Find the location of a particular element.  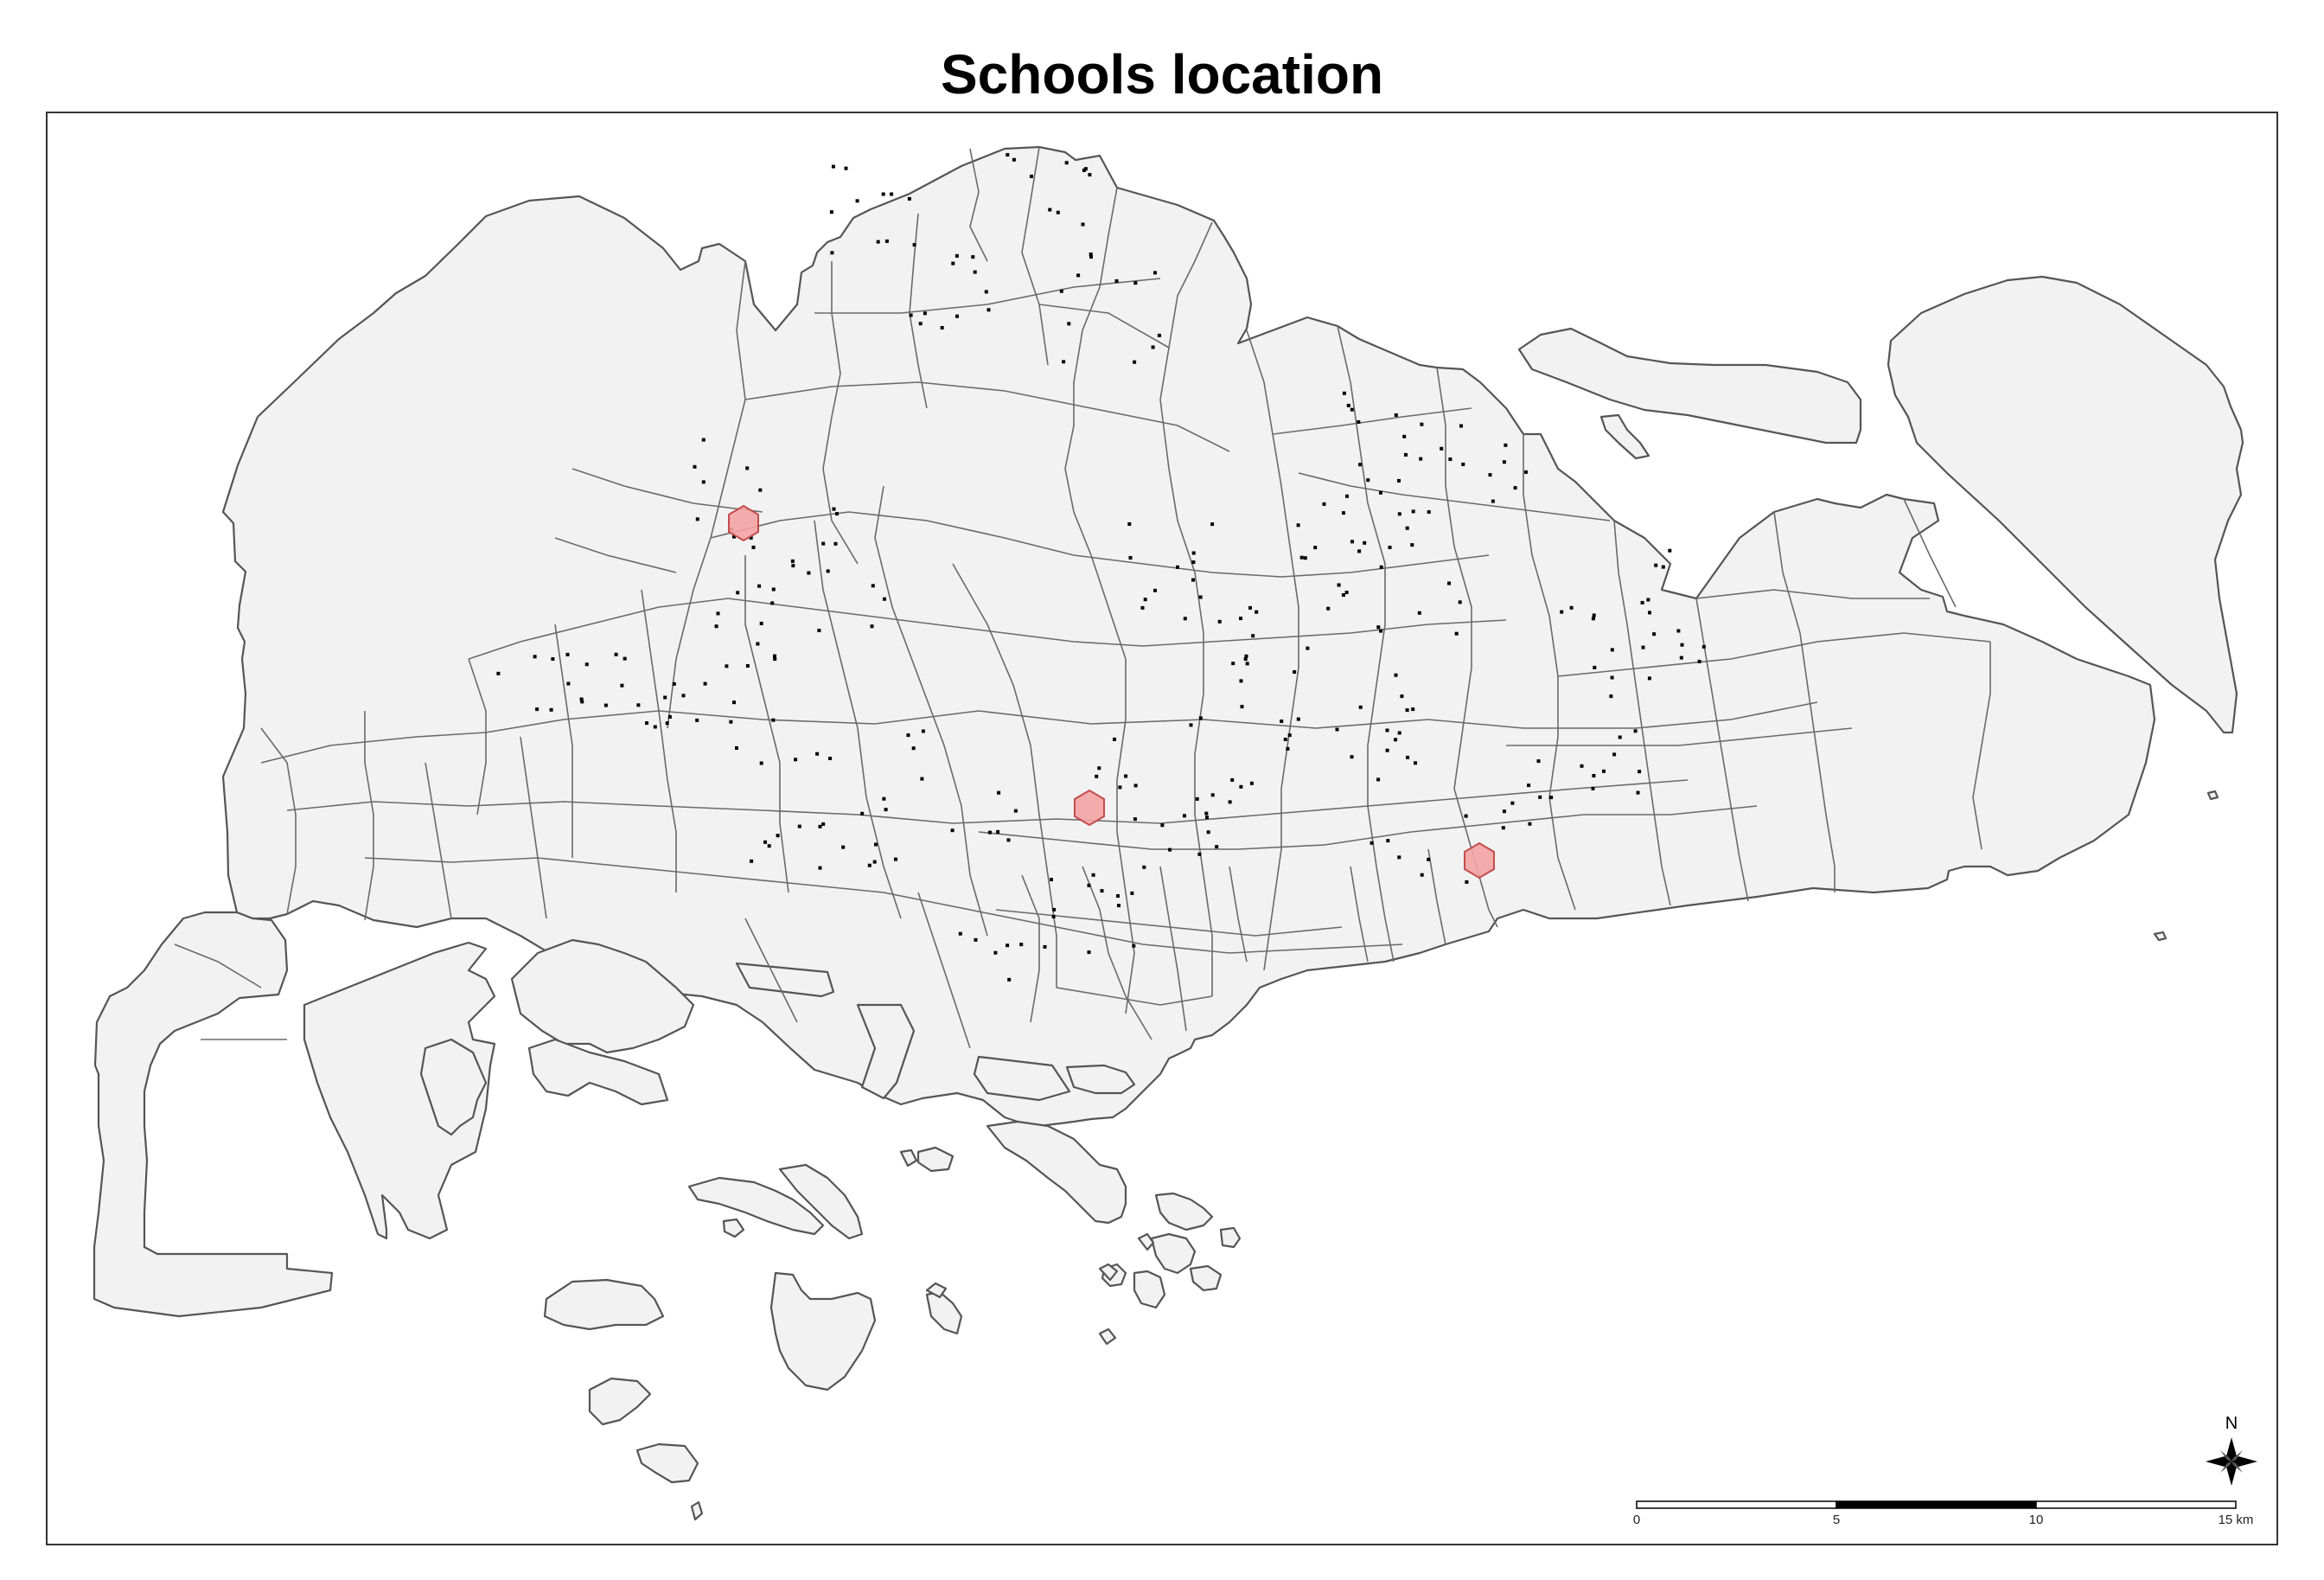

sentosa is located at coordinates (1056, 1172).